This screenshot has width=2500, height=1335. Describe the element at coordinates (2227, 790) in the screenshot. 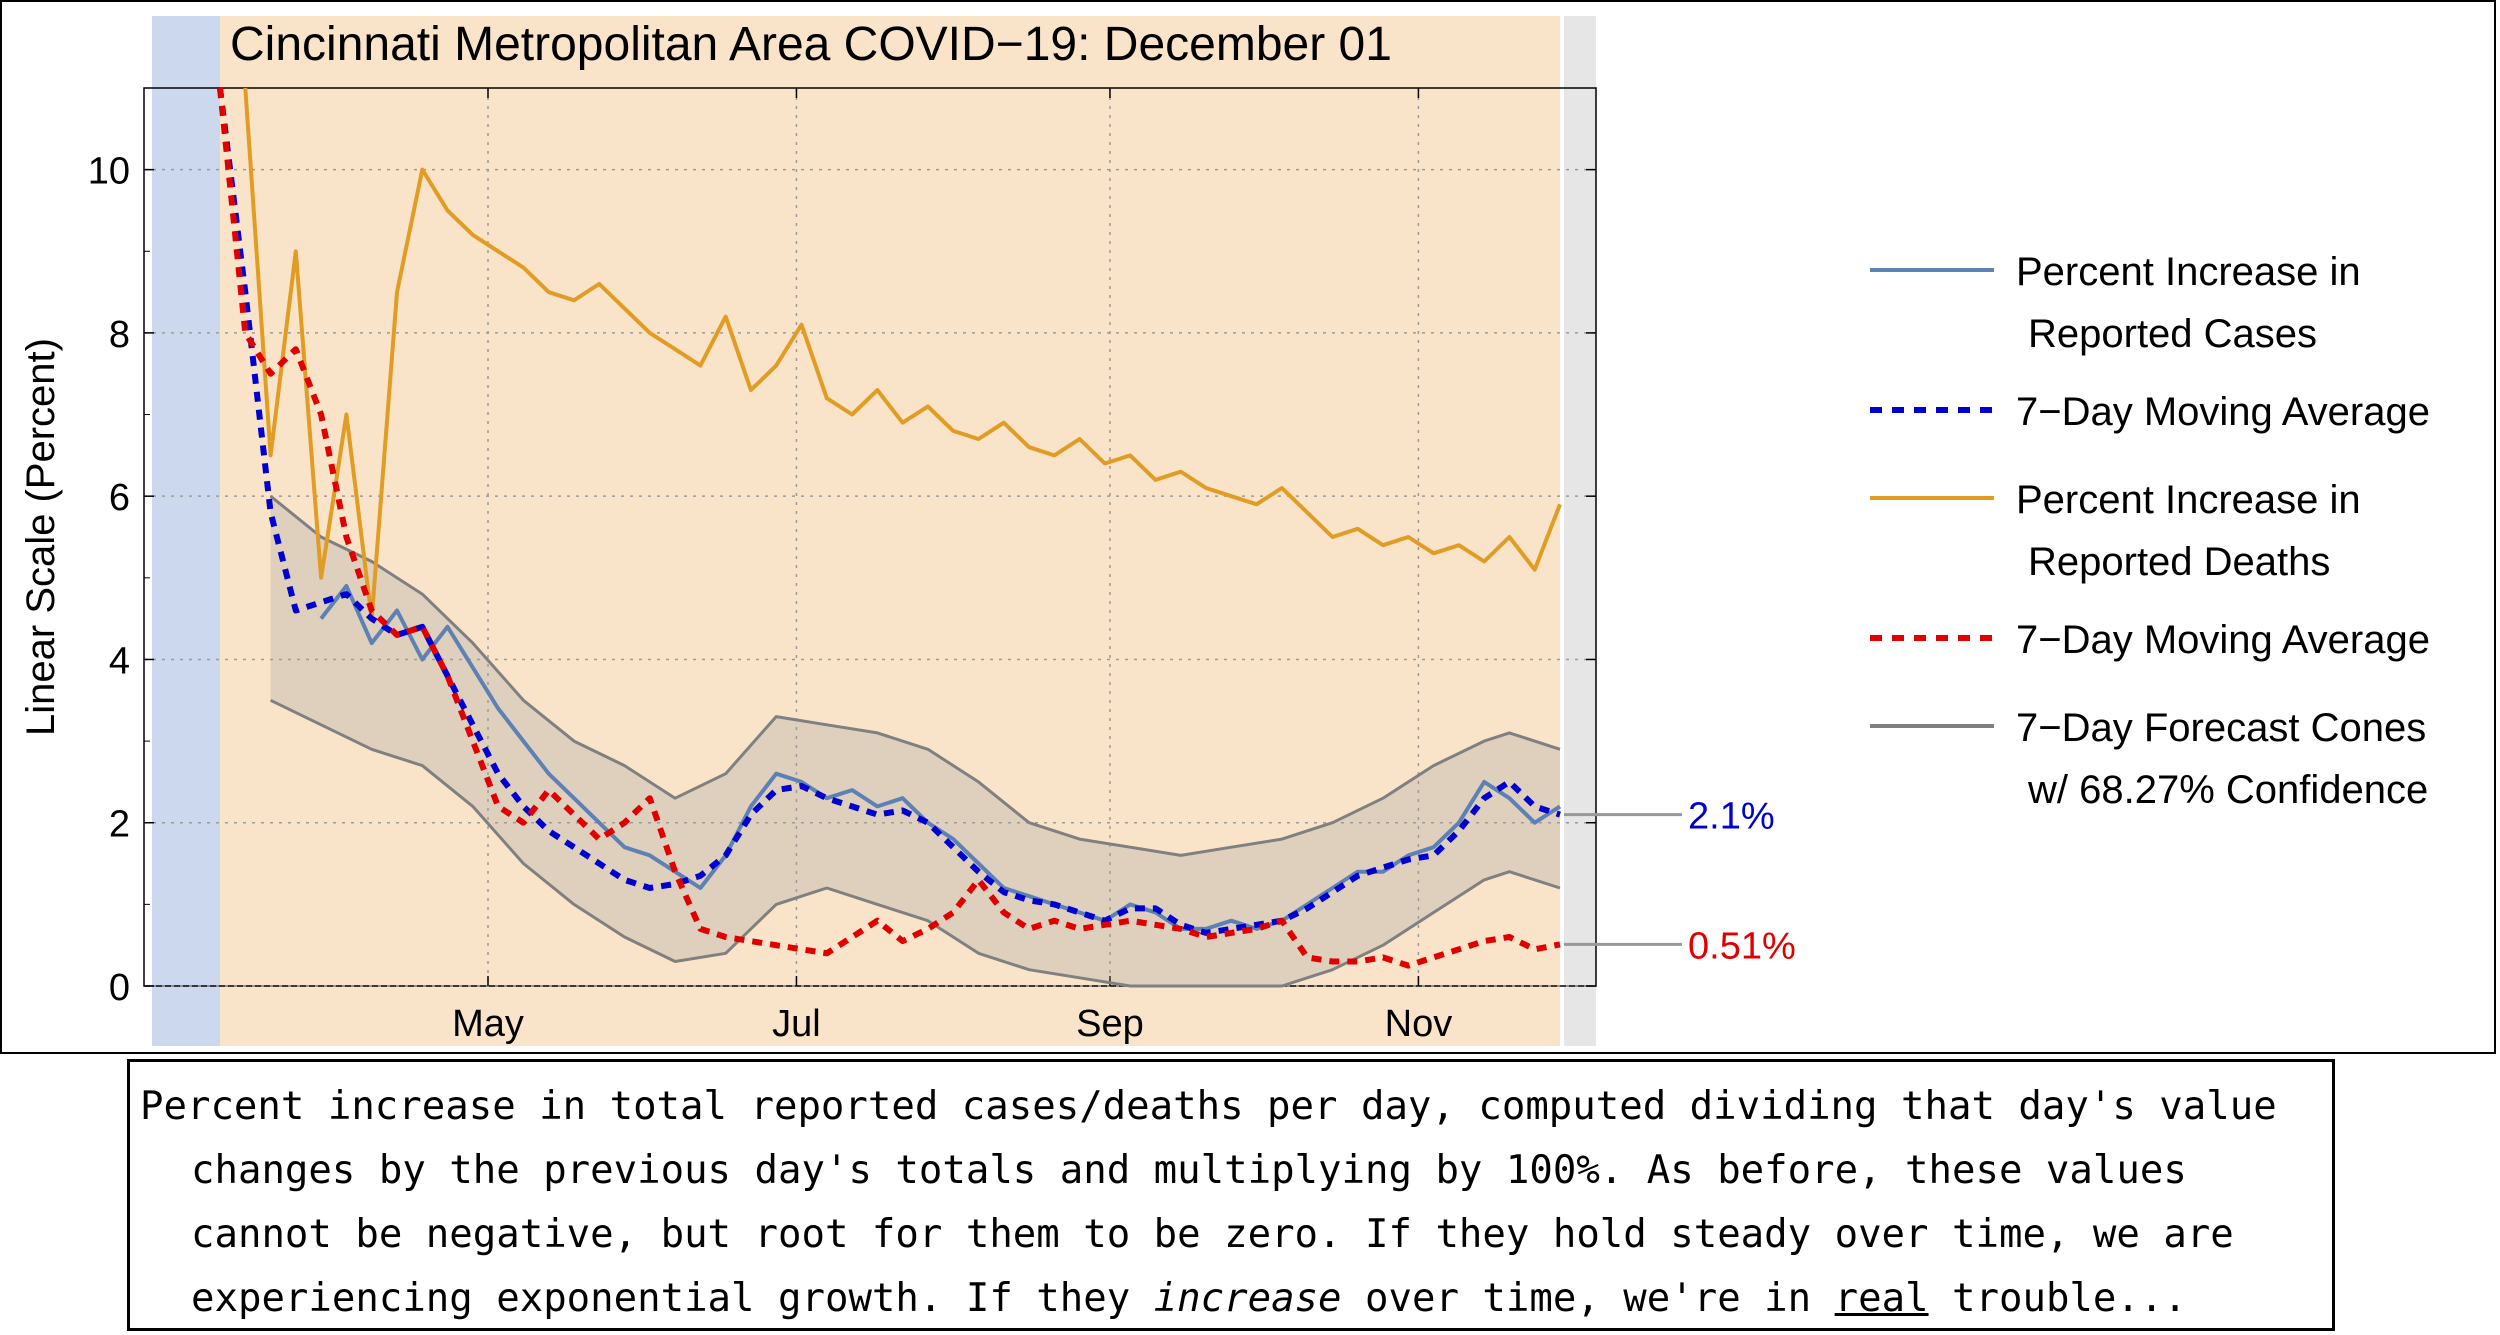

I see `legend-label-forecast-line2: w/ 68.27% Confidence` at that location.